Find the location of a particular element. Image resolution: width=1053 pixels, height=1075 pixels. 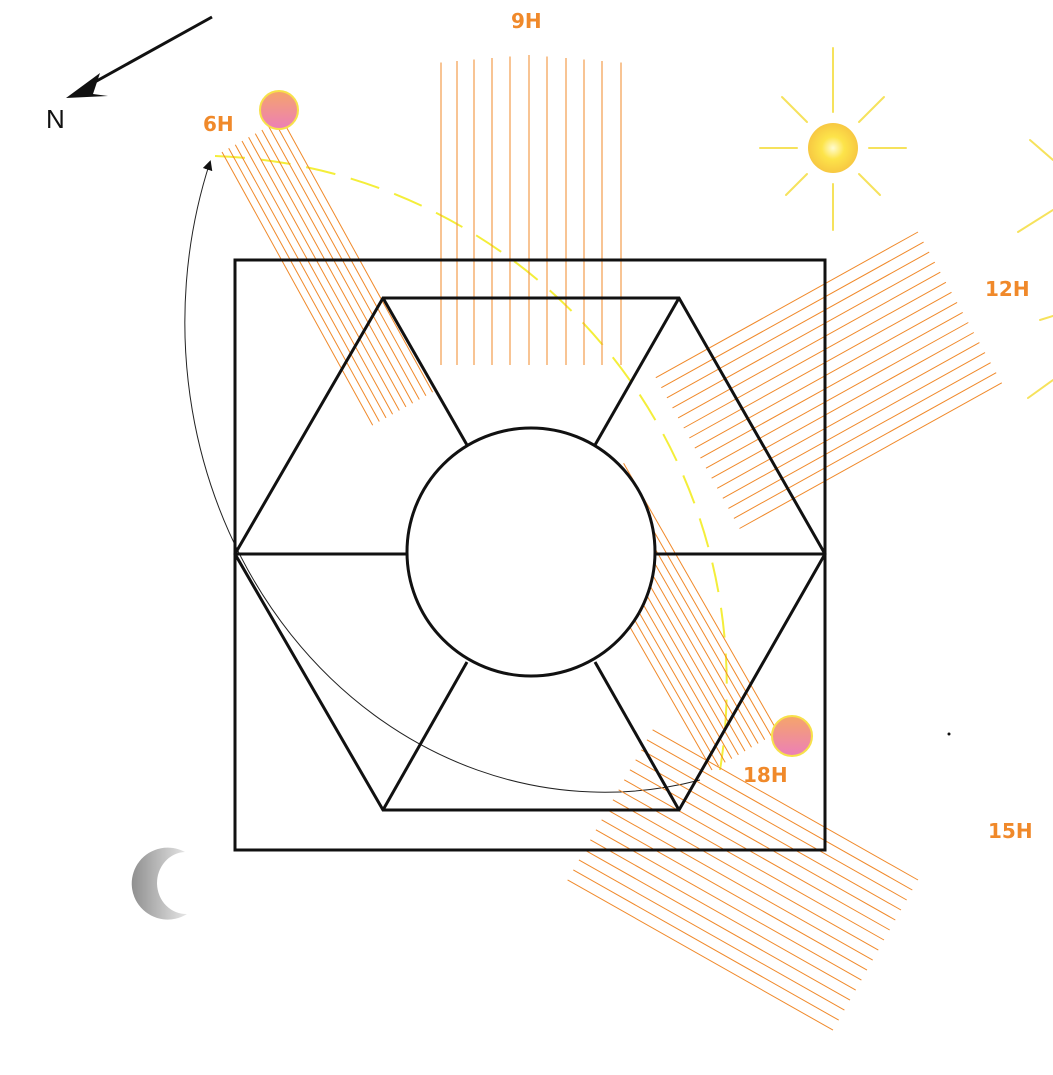

hour-label-9h: 9H is located at coordinates (526, 21).